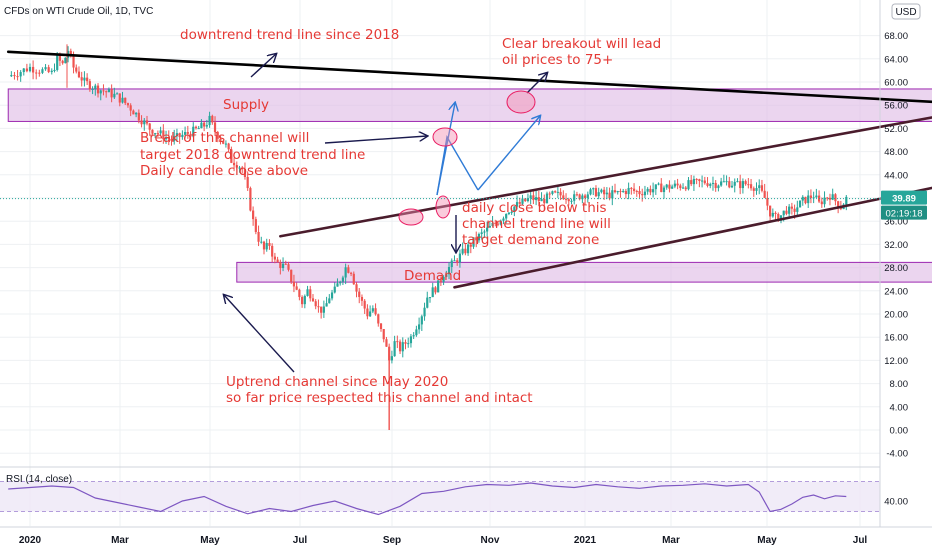 This screenshot has height=550, width=932. I want to click on countdown-text: 02:19:18, so click(904, 214).